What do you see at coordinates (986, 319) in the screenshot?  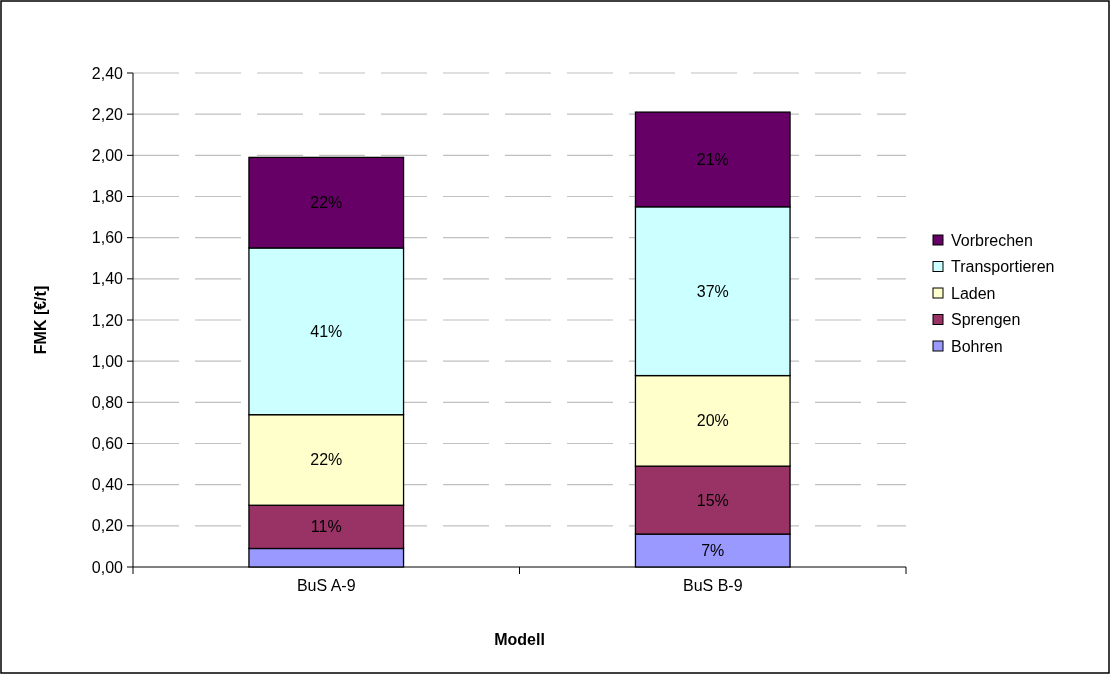 I see `legend-label: Sprengen` at bounding box center [986, 319].